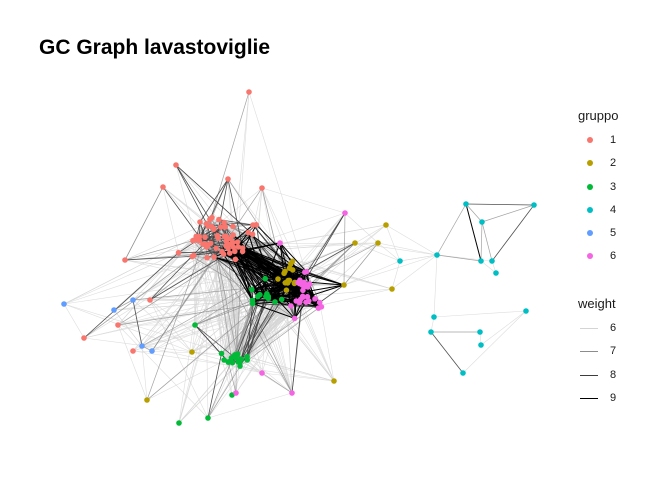 The image size is (672, 480). What do you see at coordinates (598, 210) in the screenshot?
I see `group-legend-item: 4` at bounding box center [598, 210].